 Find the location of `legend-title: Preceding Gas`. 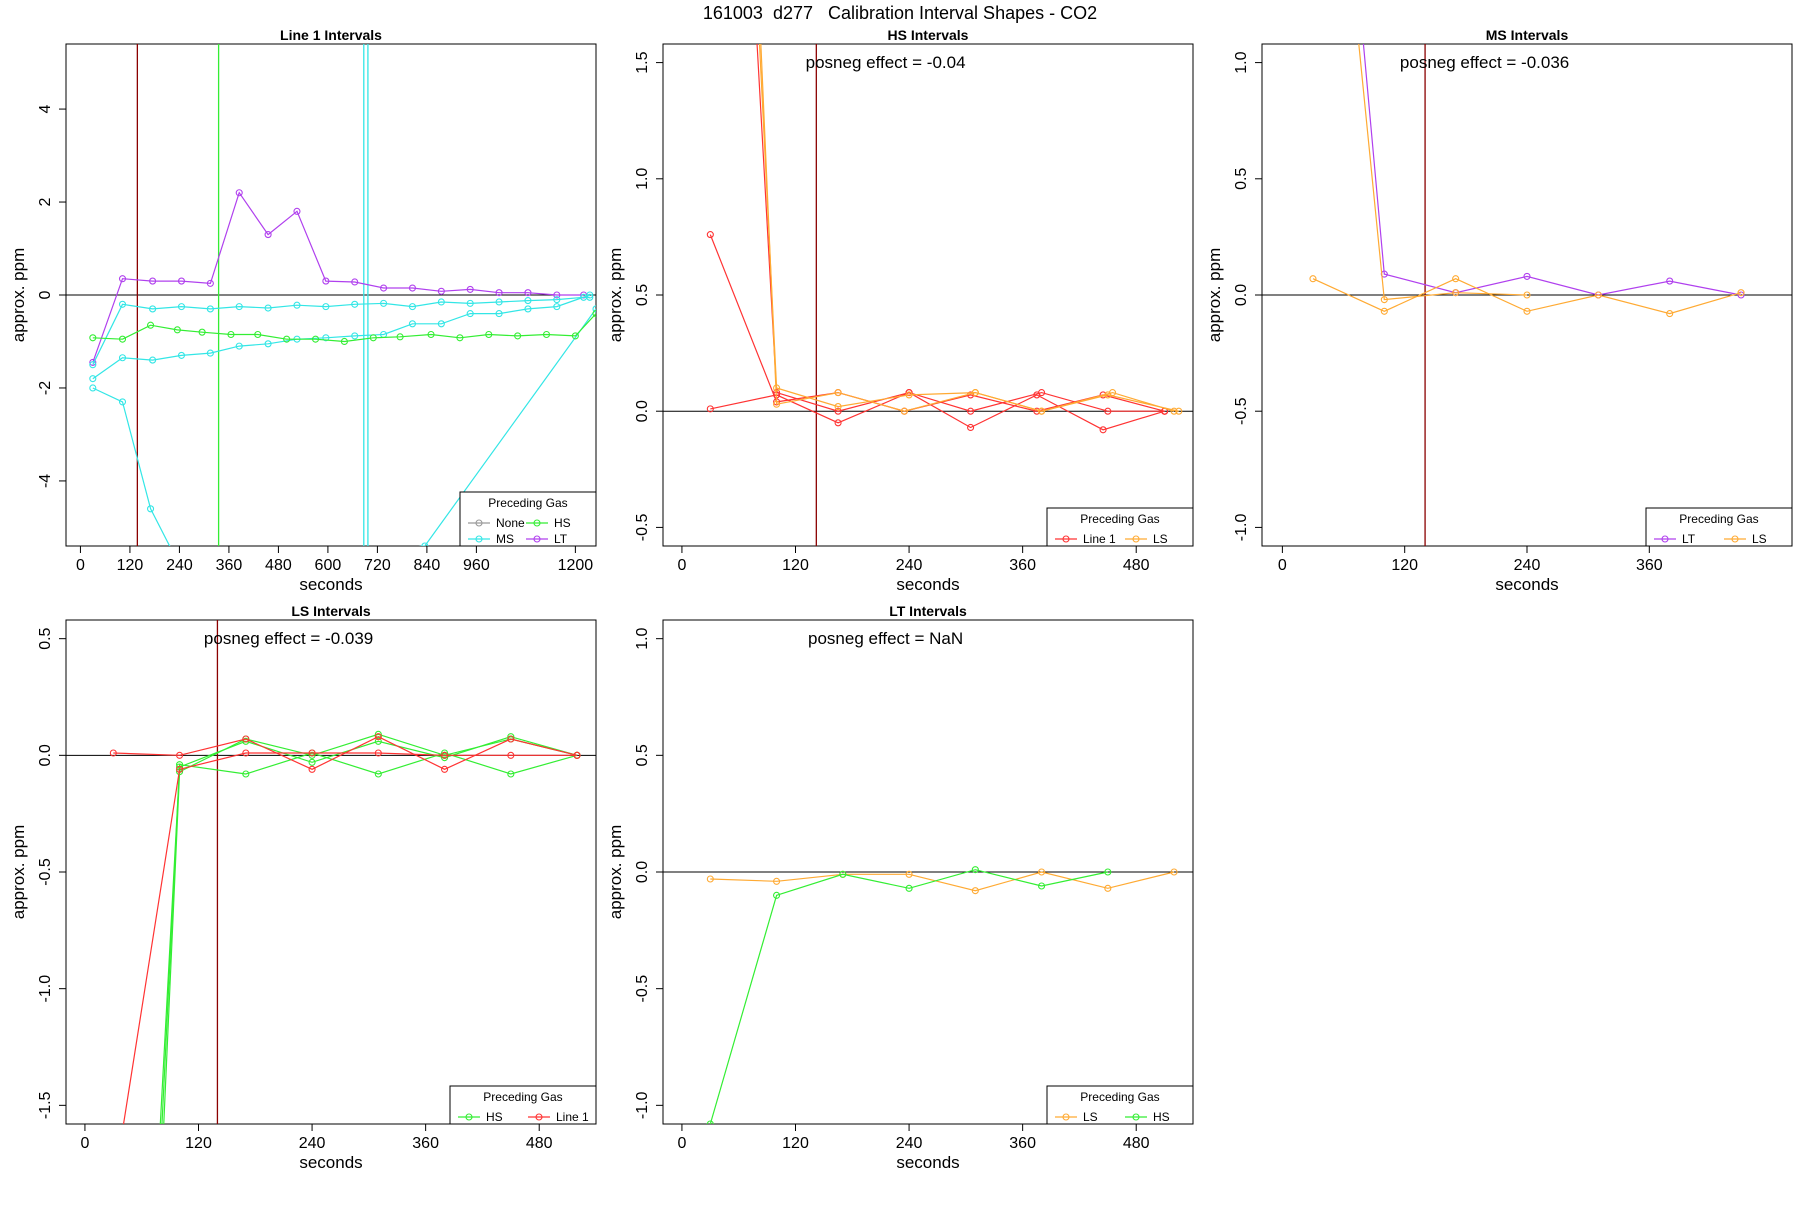

legend-title: Preceding Gas is located at coordinates (1119, 519).